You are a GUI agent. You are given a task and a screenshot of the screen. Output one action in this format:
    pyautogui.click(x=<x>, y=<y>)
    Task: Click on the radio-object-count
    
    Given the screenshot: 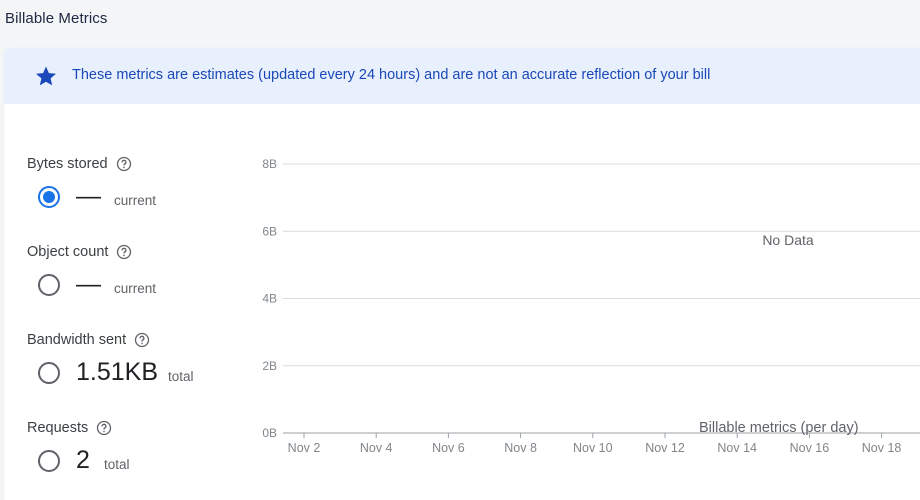 What is the action you would take?
    pyautogui.click(x=49, y=285)
    